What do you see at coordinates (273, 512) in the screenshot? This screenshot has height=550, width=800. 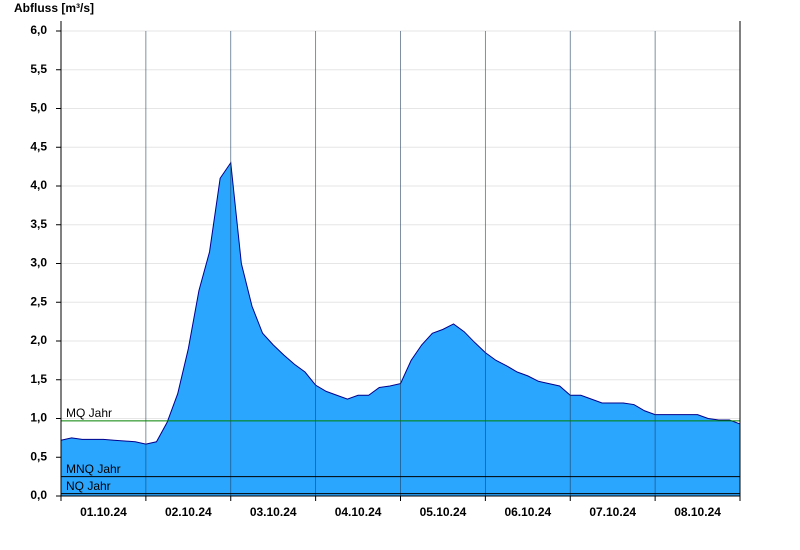 I see `x-tick-label: 03.10.24` at bounding box center [273, 512].